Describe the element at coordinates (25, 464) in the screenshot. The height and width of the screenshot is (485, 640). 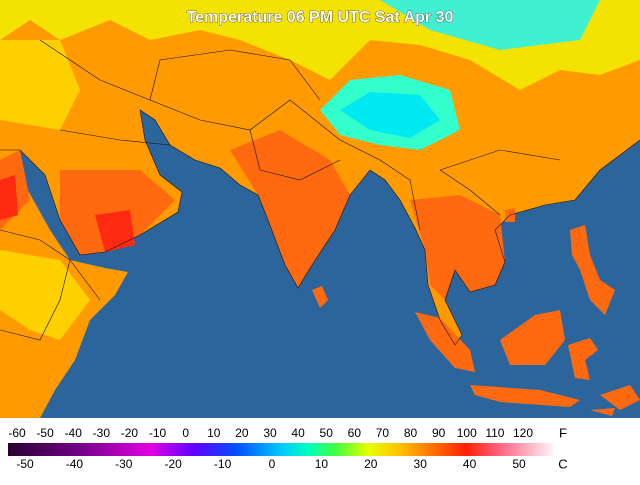
I see `celsius-tick: -50` at that location.